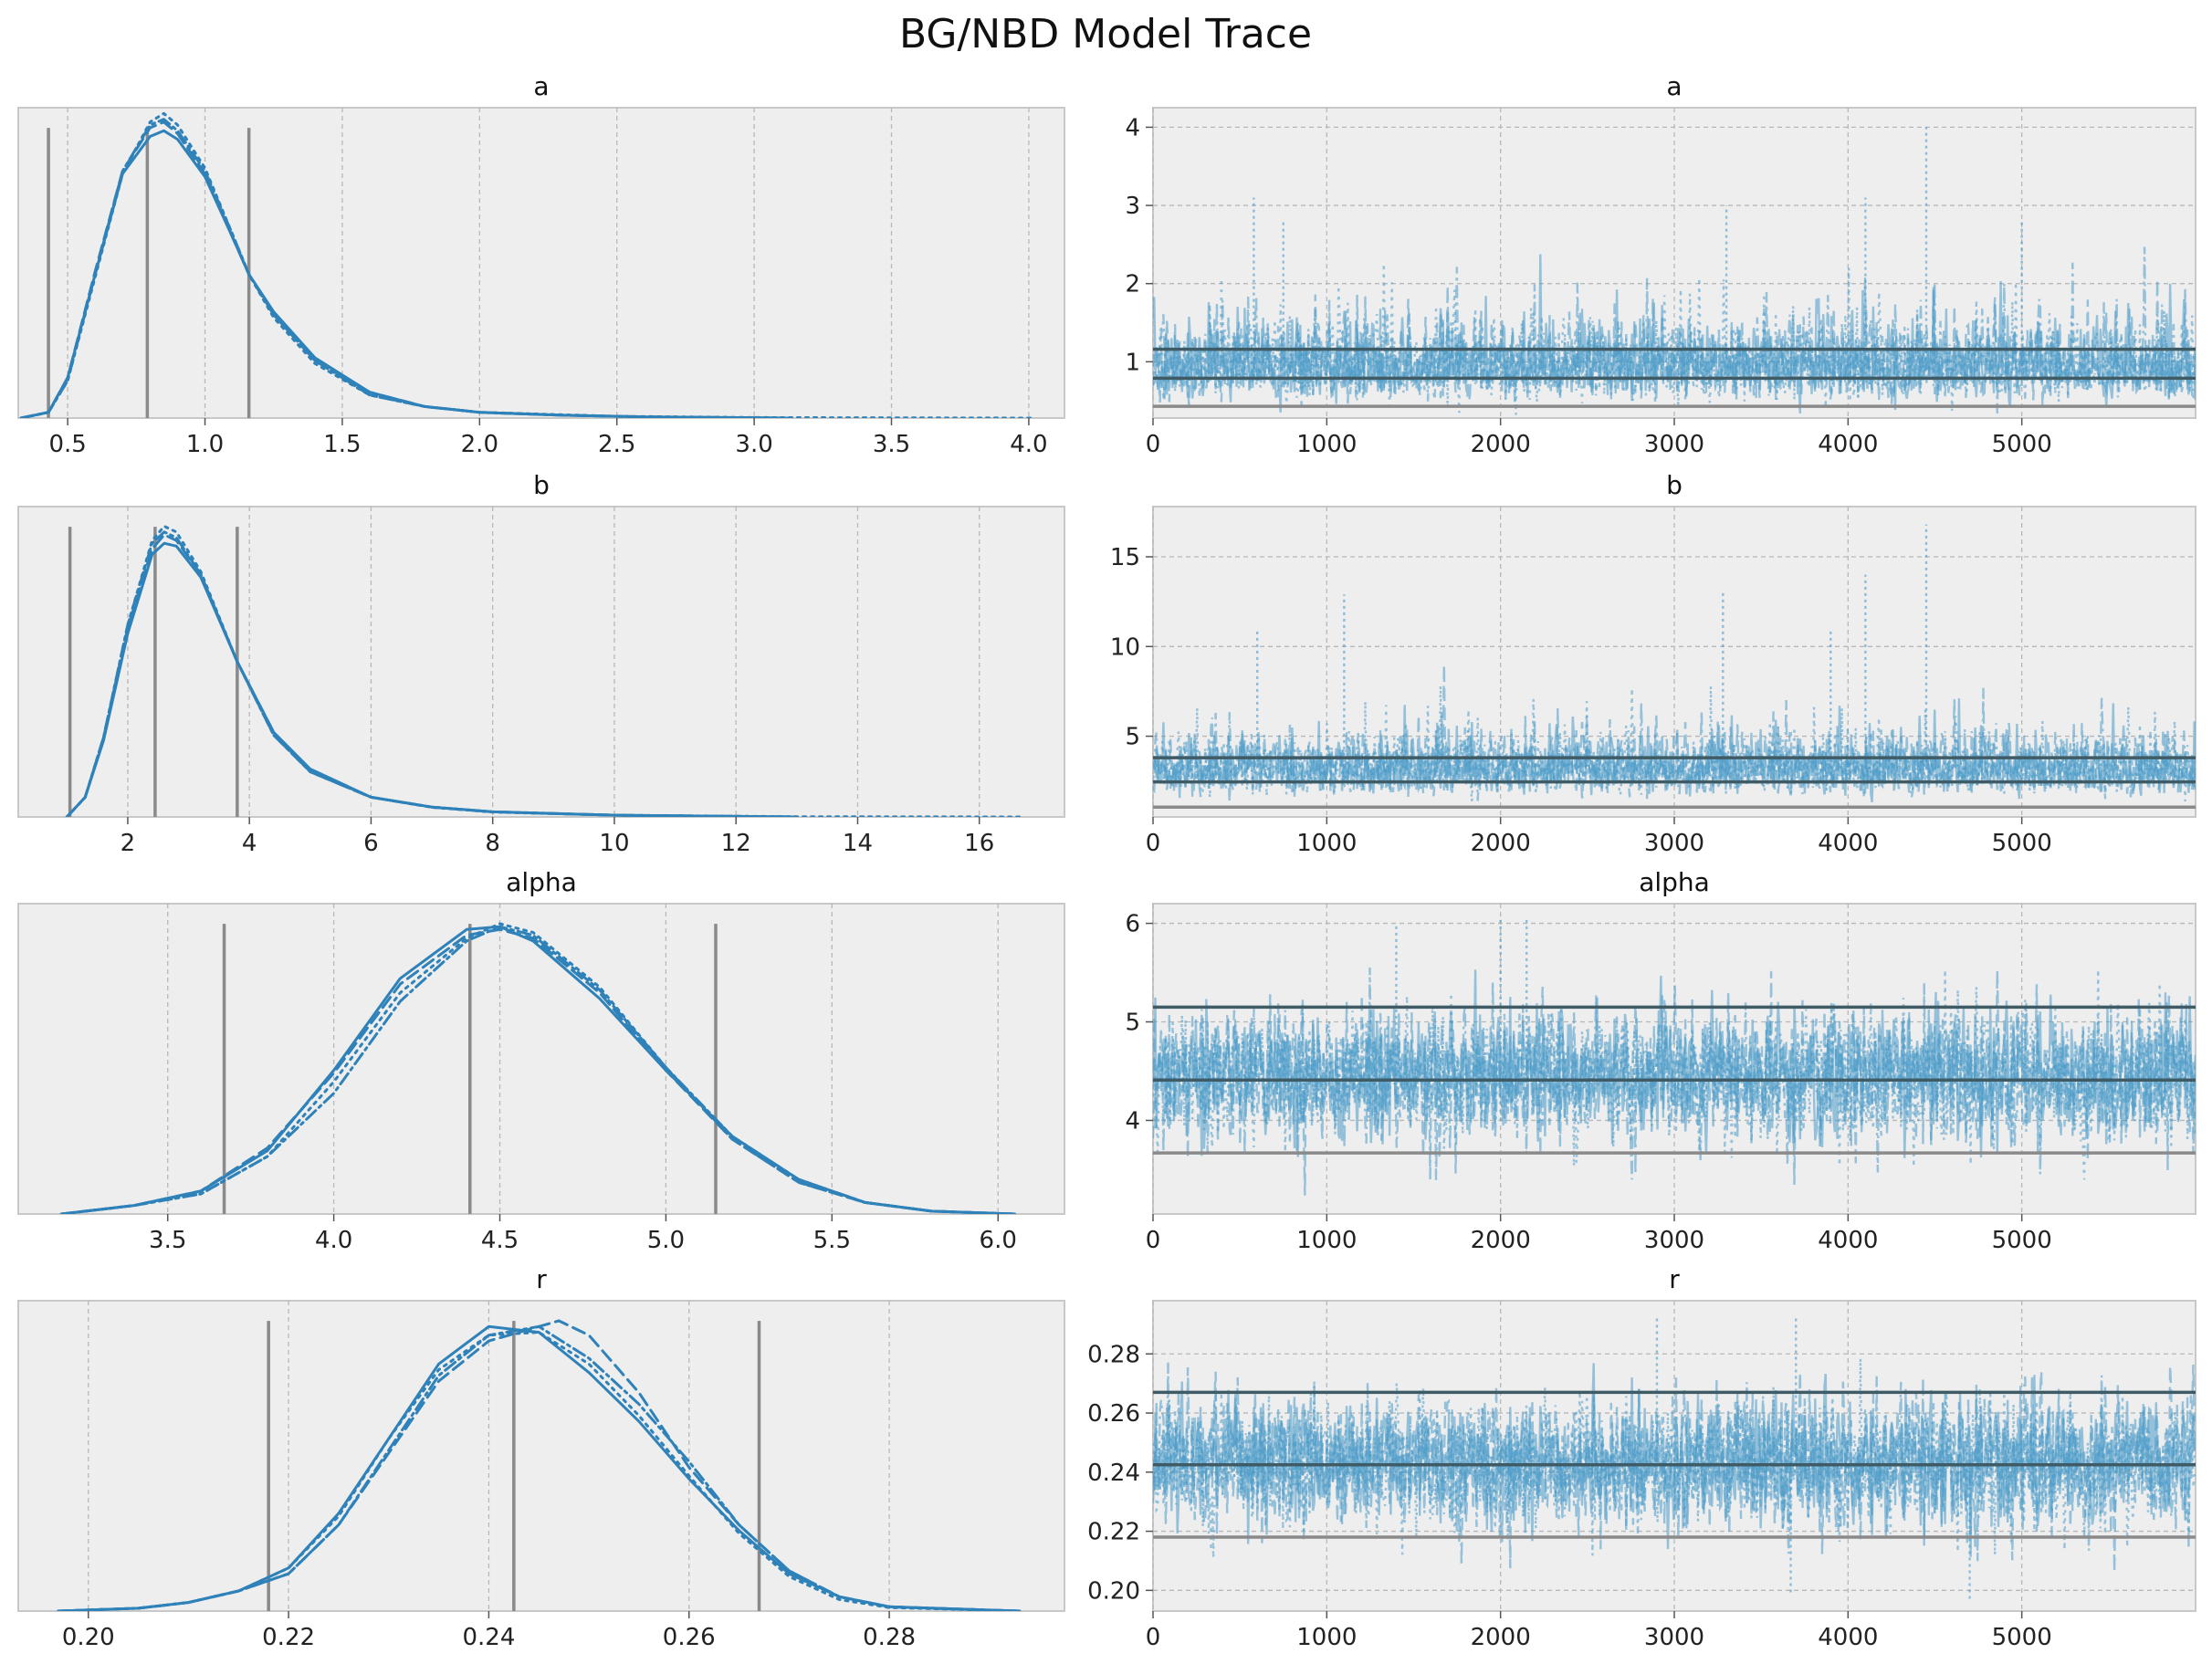  Describe the element at coordinates (488, 1637) in the screenshot. I see `x-tick-label: 0.24` at that location.